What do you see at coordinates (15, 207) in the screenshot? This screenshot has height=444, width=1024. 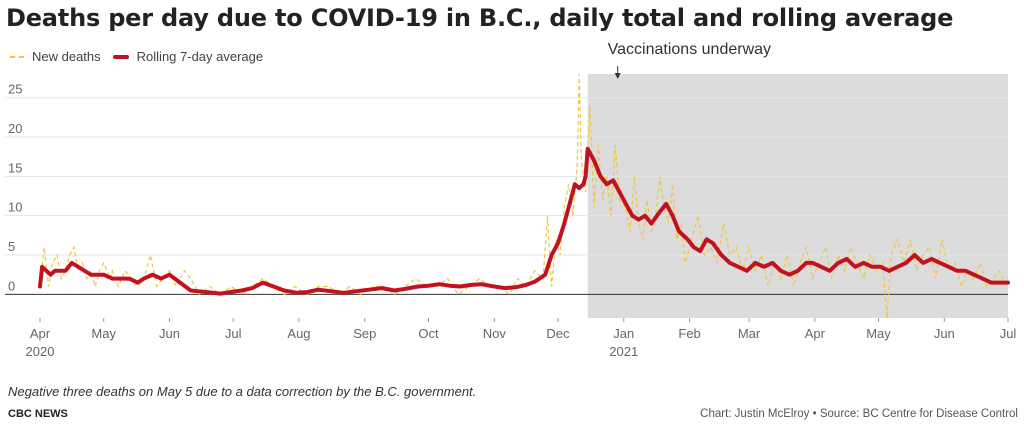 I see `y-tick-label: 10` at bounding box center [15, 207].